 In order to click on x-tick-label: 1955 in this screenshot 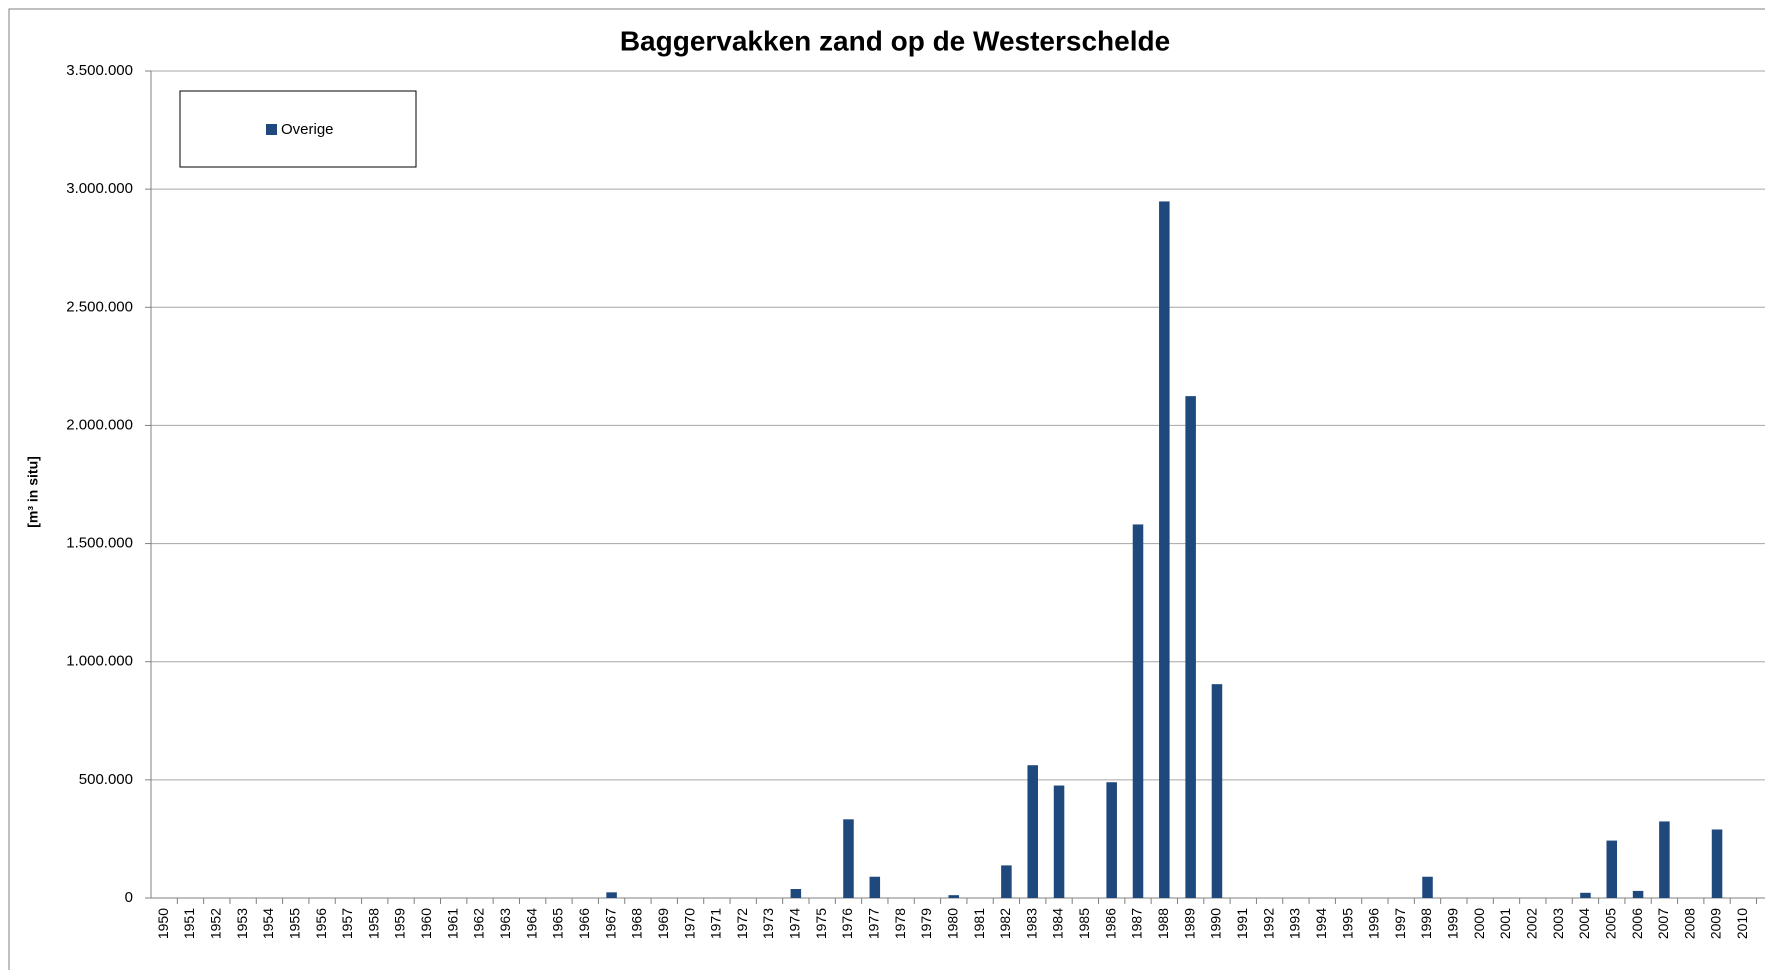, I will do `click(294, 923)`.